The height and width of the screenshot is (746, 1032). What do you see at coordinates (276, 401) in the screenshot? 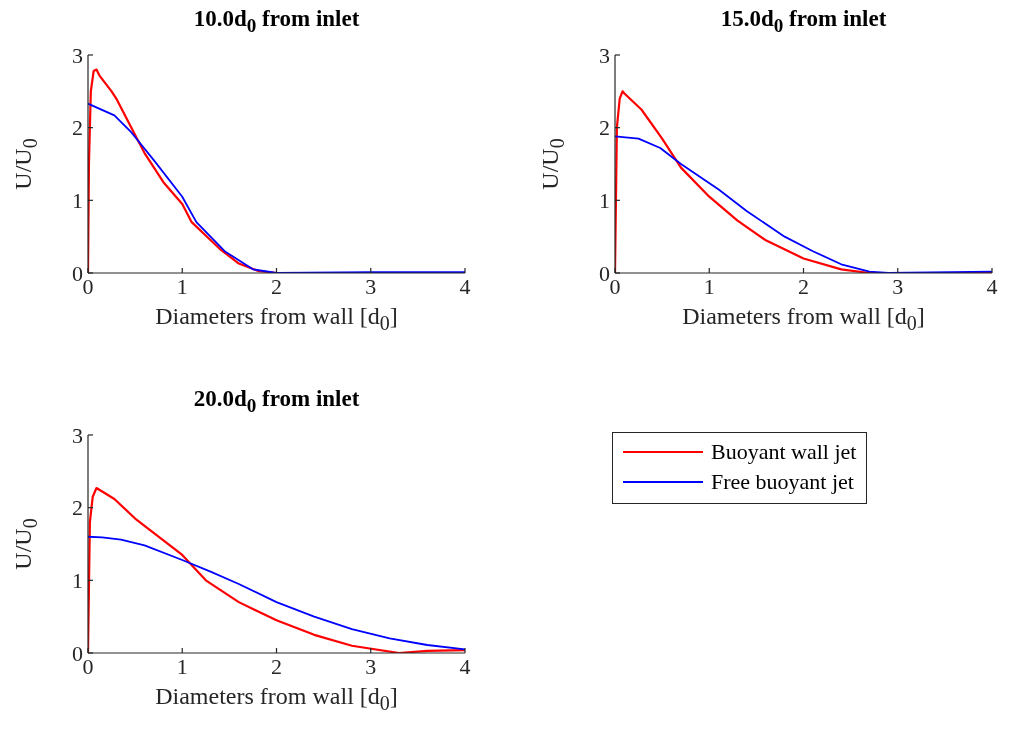
I see `chart-title: 20.0d$_{0}$ from inlet` at bounding box center [276, 401].